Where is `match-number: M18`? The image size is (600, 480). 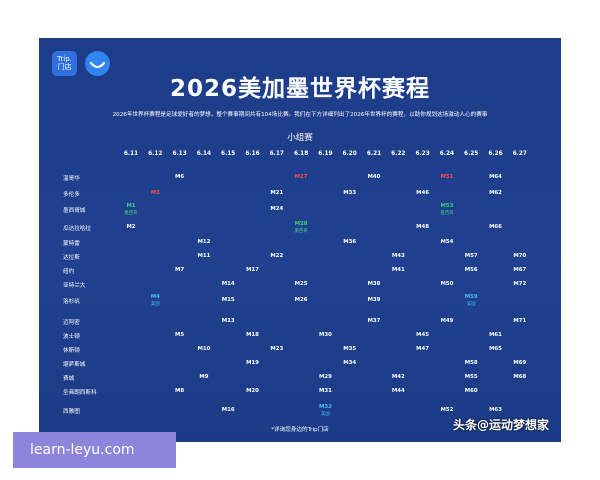
match-number: M18 is located at coordinates (252, 335).